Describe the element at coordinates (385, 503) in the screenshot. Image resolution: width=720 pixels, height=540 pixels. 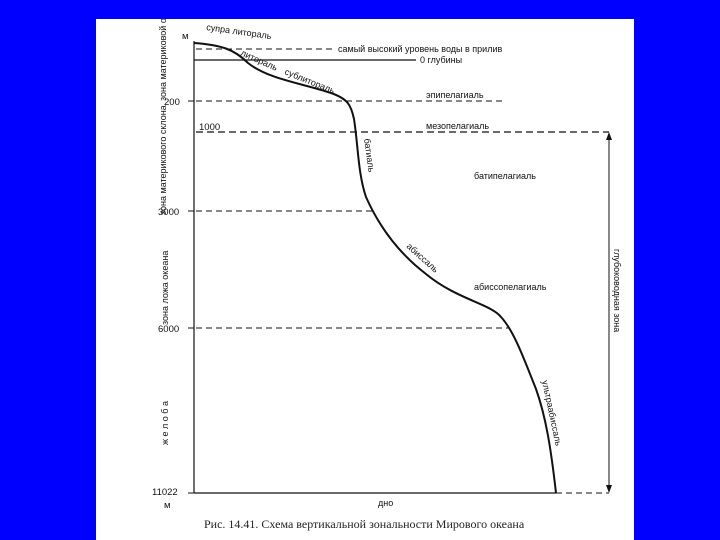
I see `bottom-label: дно` at that location.